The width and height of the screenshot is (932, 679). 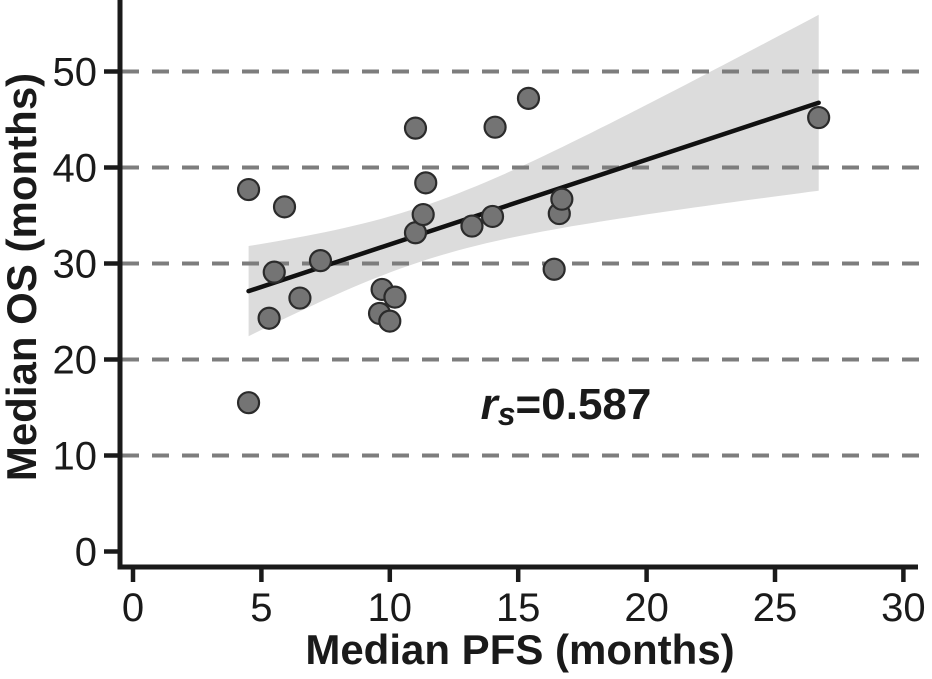 What do you see at coordinates (22, 277) in the screenshot?
I see `y-axis-title: Median OS (months)` at bounding box center [22, 277].